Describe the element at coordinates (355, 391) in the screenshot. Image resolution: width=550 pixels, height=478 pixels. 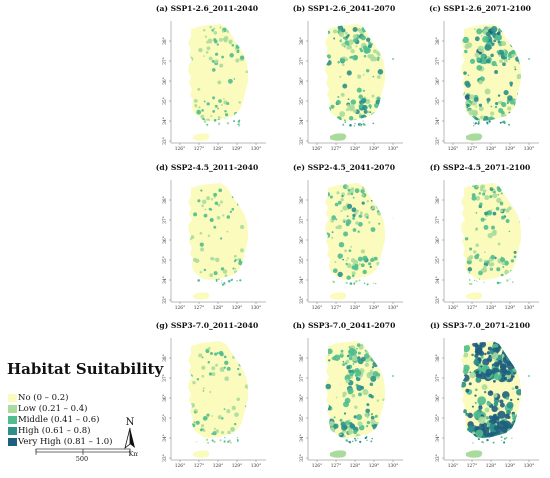
I see `suitability-patches` at that location.